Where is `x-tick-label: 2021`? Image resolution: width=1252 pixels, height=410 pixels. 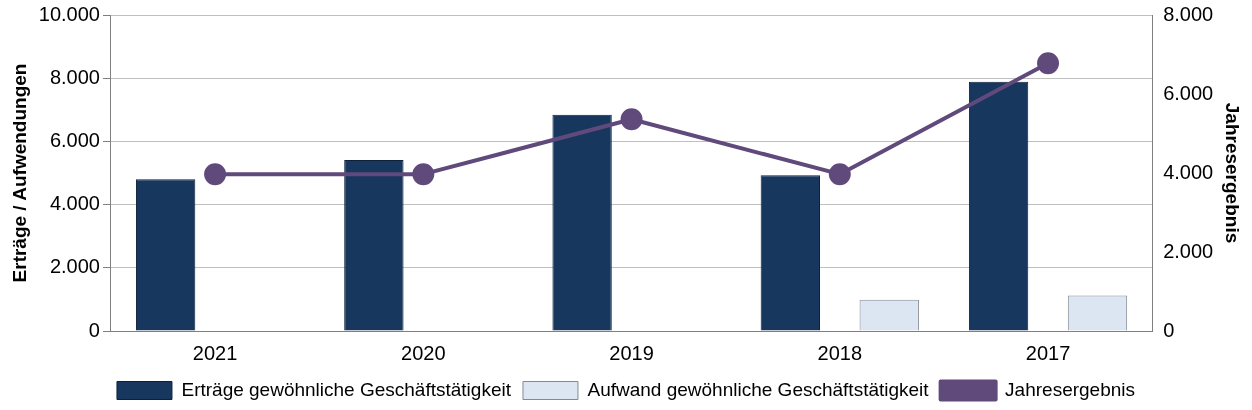
x-tick-label: 2021 is located at coordinates (215, 352).